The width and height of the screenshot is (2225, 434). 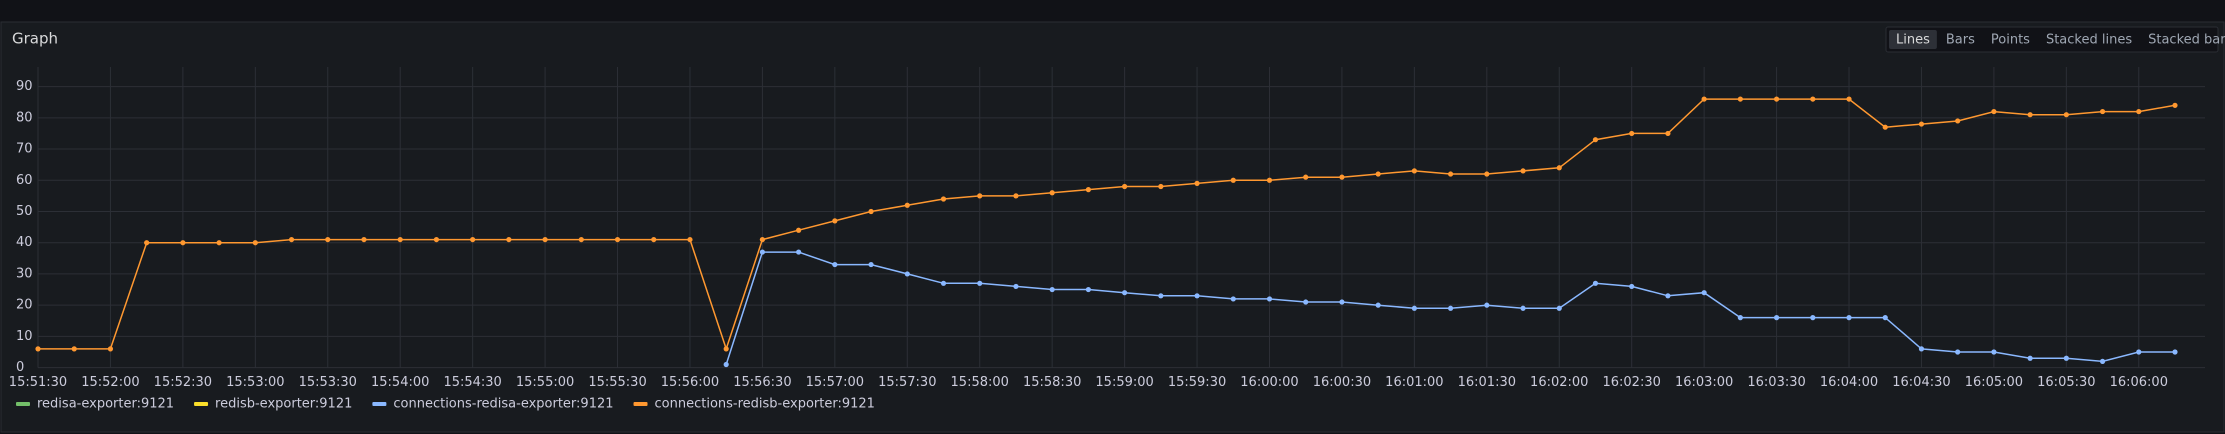 I want to click on mode-button-label: Bars, so click(x=1960, y=40).